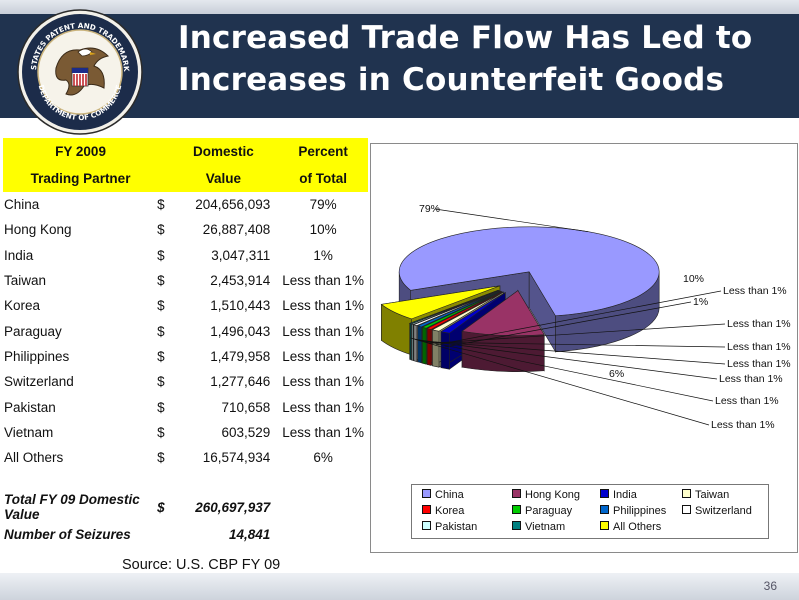 The width and height of the screenshot is (799, 600). Describe the element at coordinates (34, 458) in the screenshot. I see `partner-cell: All Others` at that location.